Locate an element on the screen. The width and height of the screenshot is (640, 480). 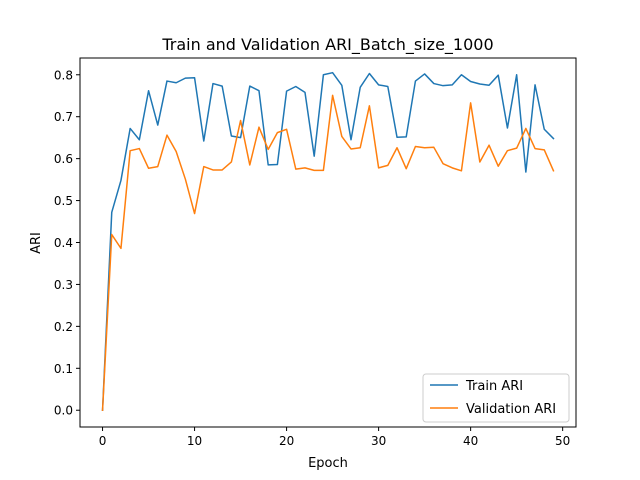
chart-title: Train and Validation ARI_Batch_size_1000 is located at coordinates (327, 45).